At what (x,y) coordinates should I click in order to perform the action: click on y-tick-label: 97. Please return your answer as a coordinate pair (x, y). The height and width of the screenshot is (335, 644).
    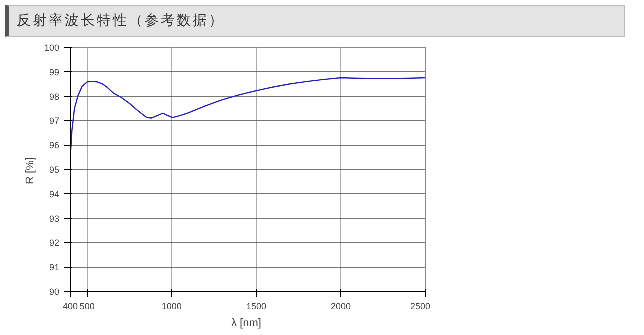
    Looking at the image, I should click on (54, 121).